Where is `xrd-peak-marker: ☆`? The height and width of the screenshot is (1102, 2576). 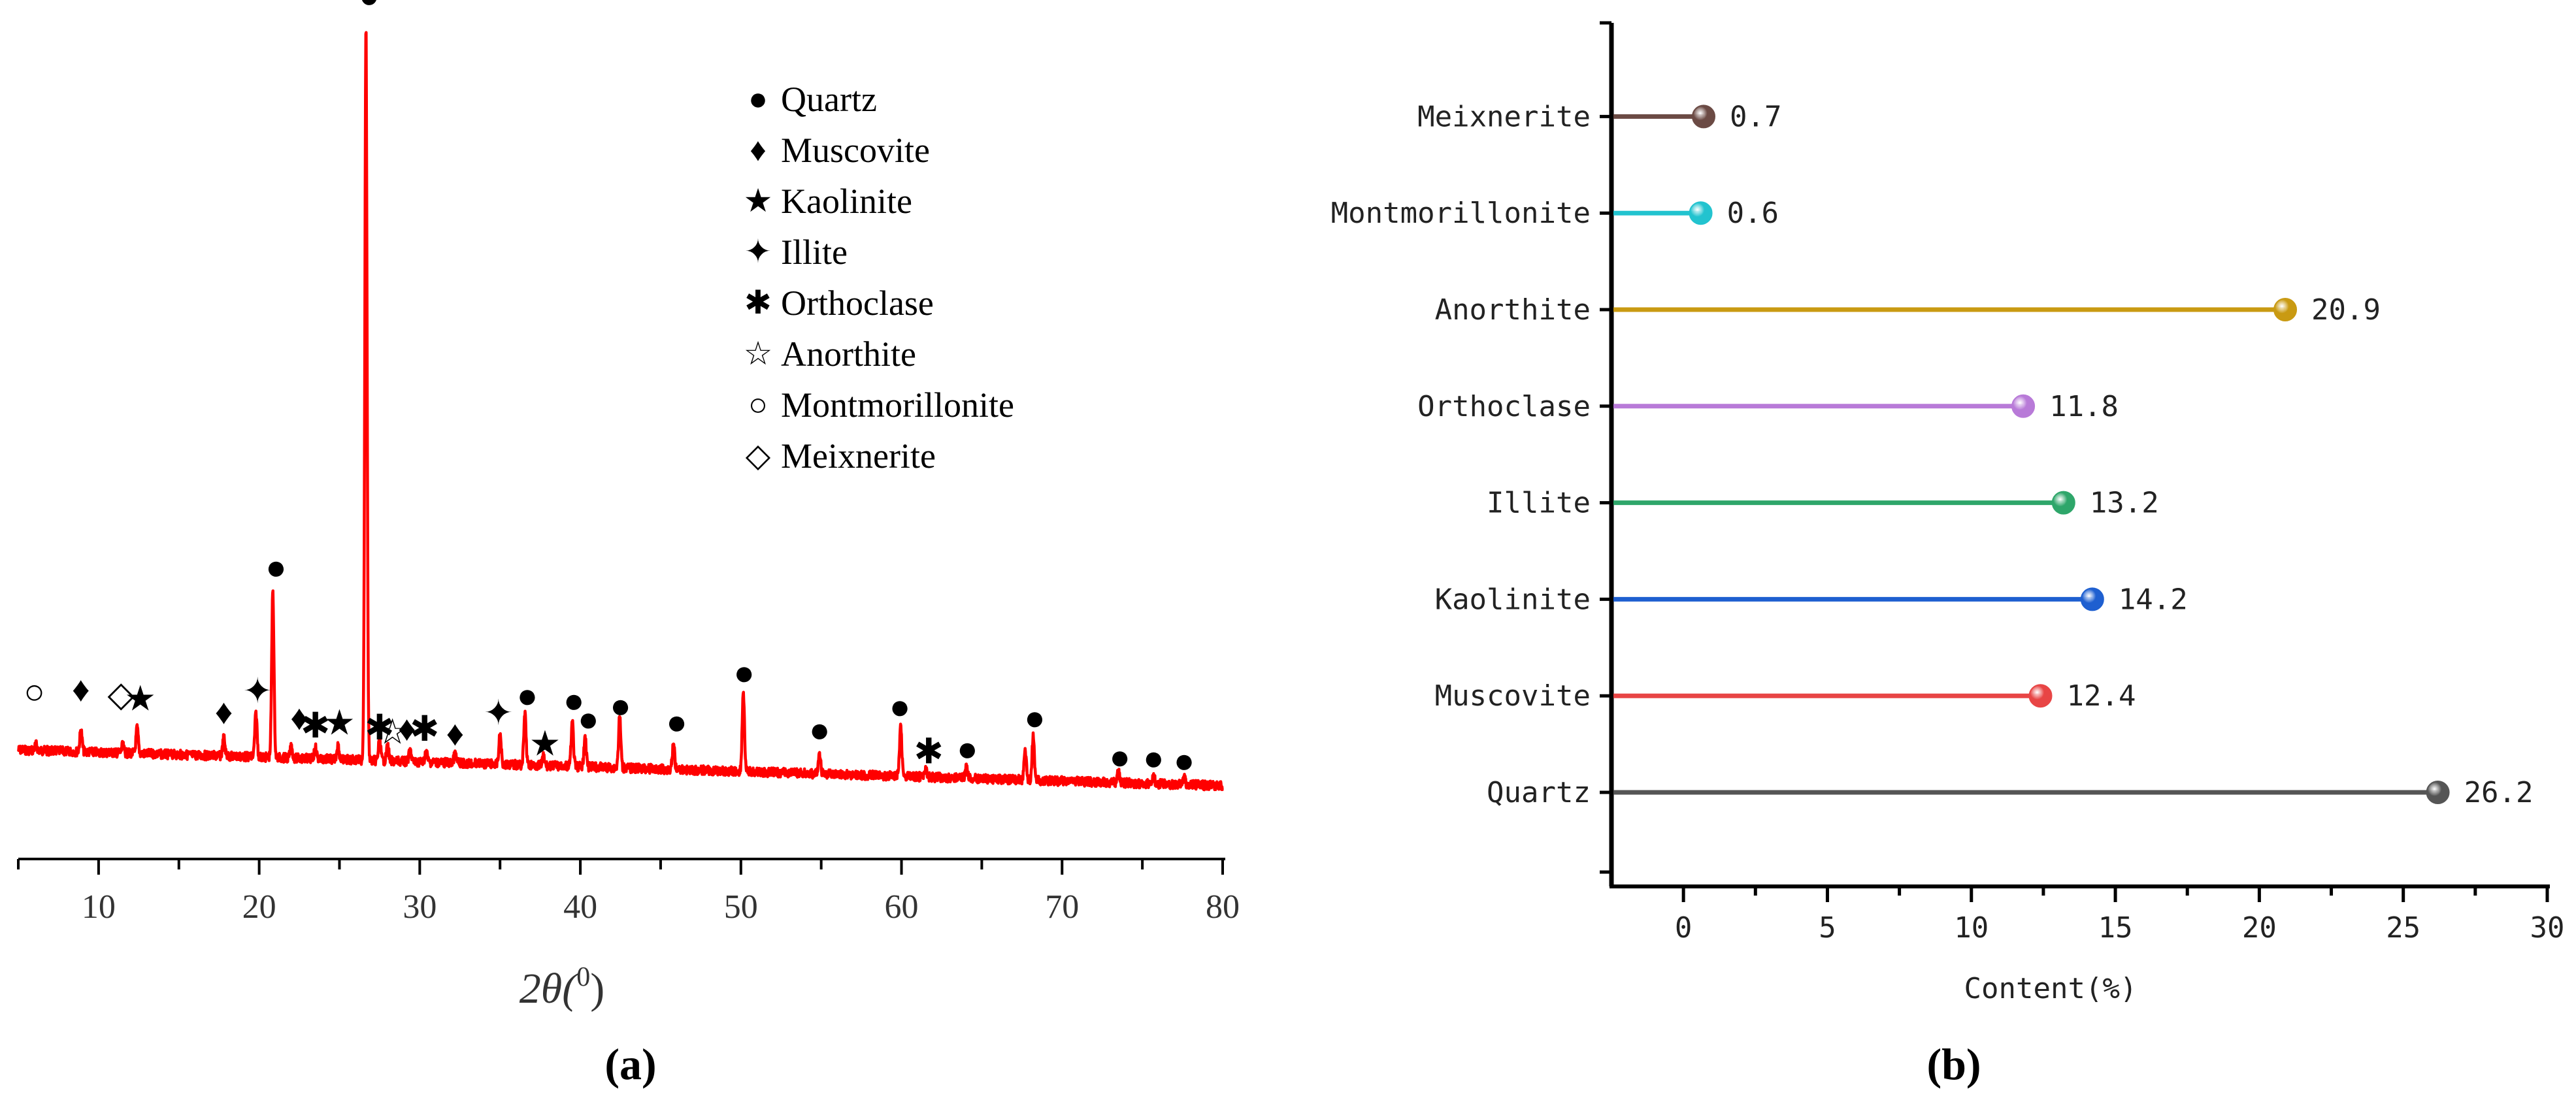 xrd-peak-marker: ☆ is located at coordinates (392, 731).